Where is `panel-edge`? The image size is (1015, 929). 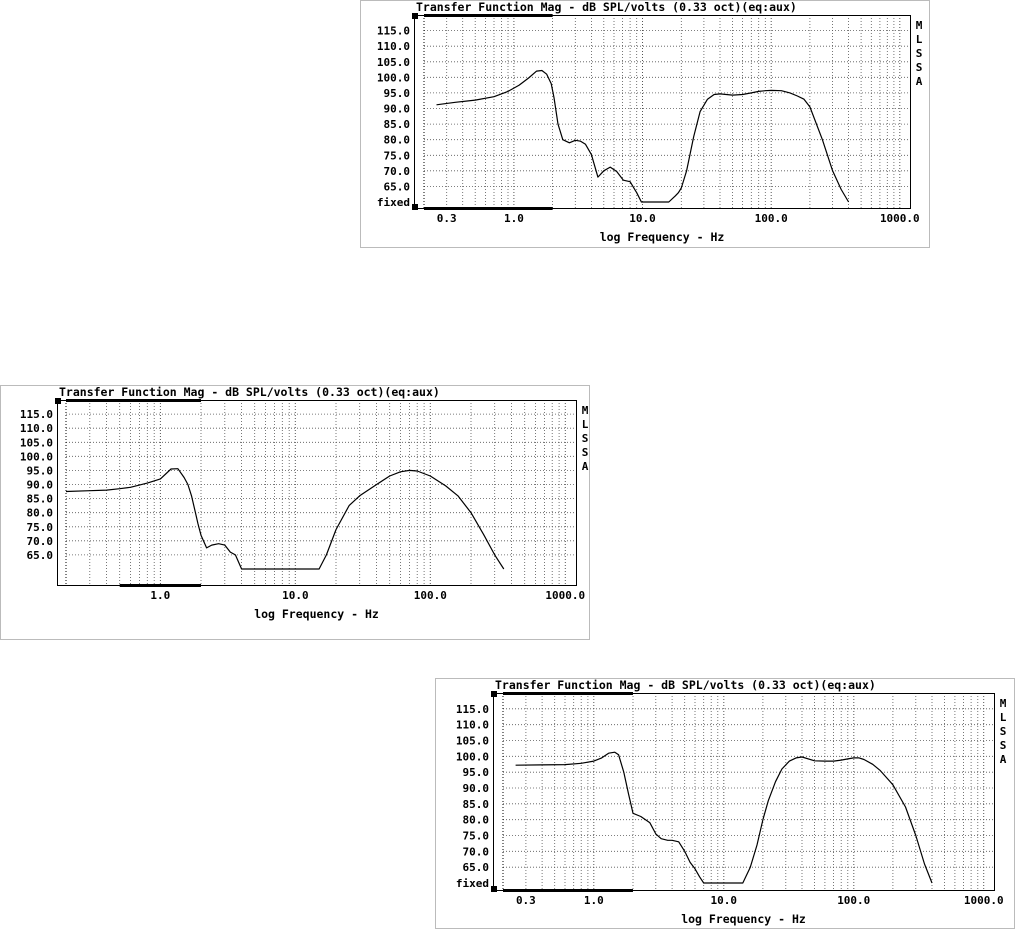 panel-edge is located at coordinates (645, 124).